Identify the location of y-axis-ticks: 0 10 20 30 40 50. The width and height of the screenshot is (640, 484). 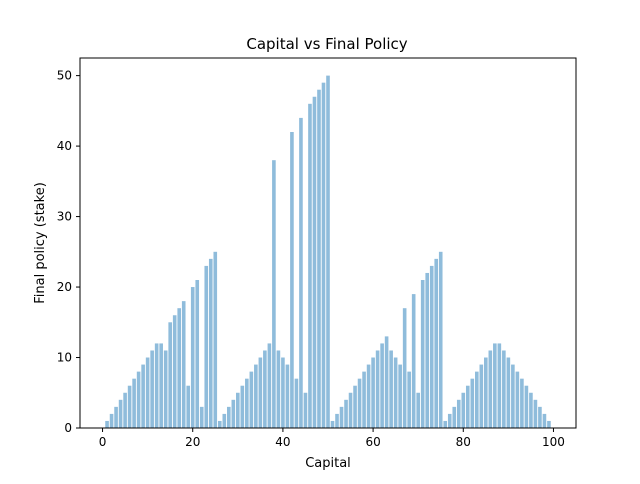
(68, 252).